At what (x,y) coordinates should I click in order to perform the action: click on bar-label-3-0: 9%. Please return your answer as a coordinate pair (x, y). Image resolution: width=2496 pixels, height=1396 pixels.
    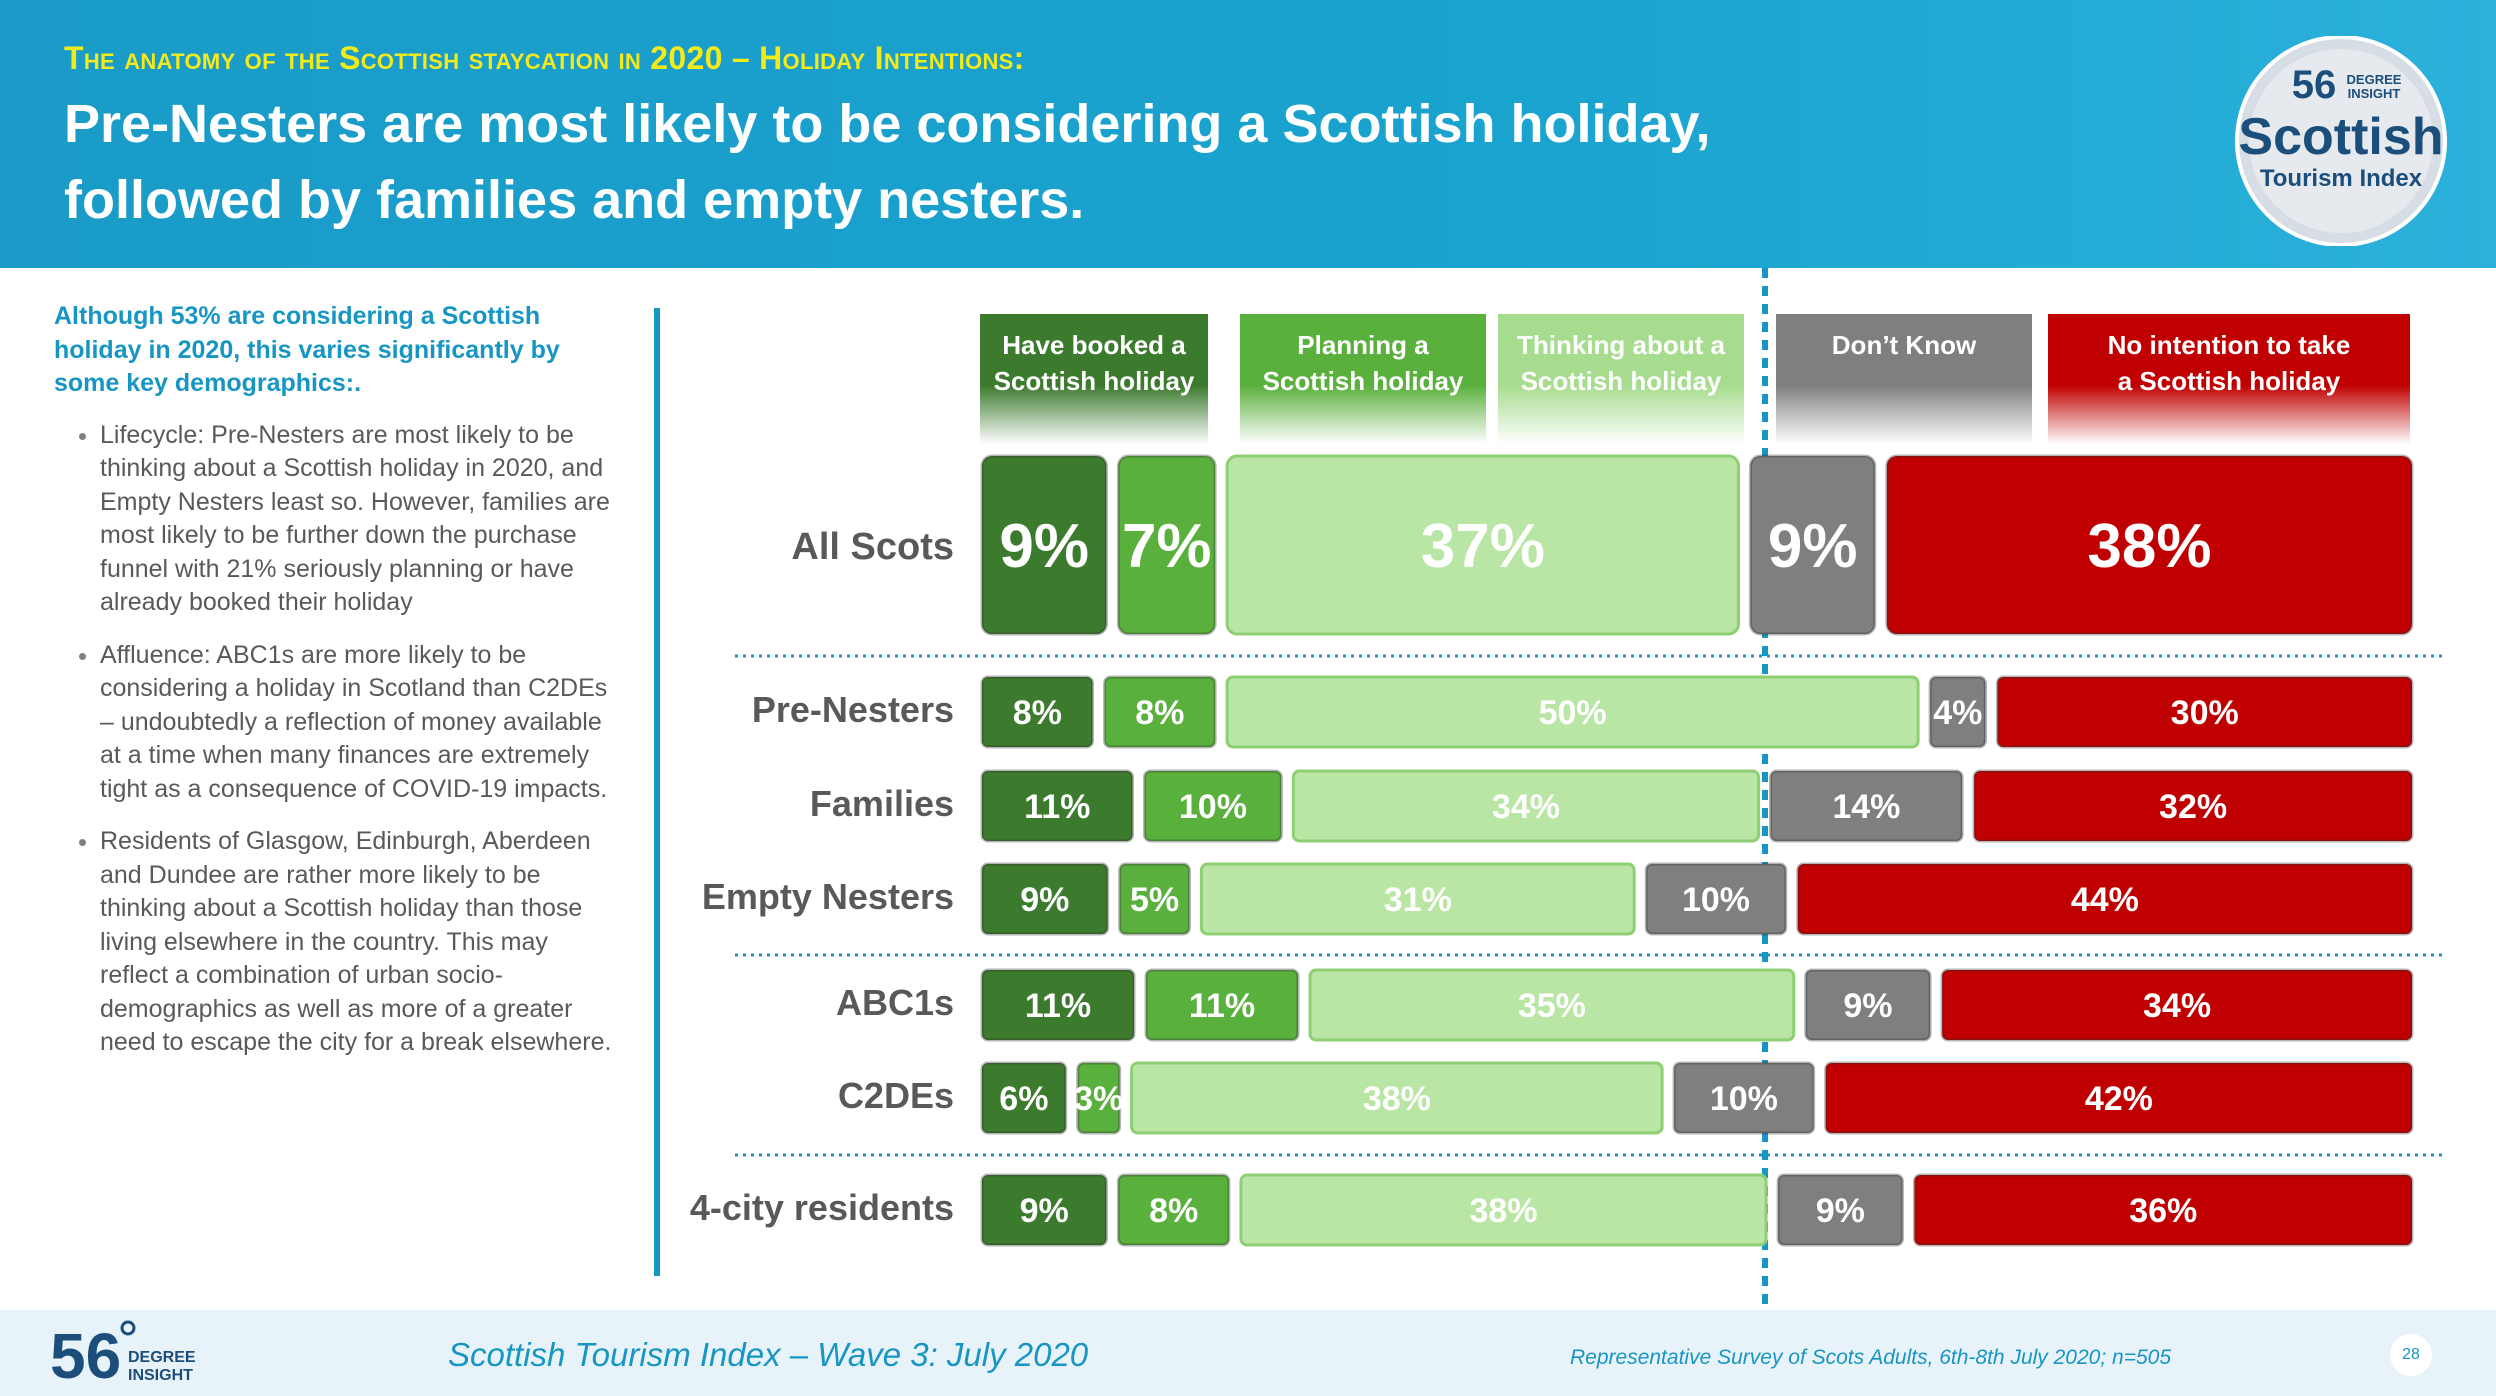
    Looking at the image, I should click on (1044, 900).